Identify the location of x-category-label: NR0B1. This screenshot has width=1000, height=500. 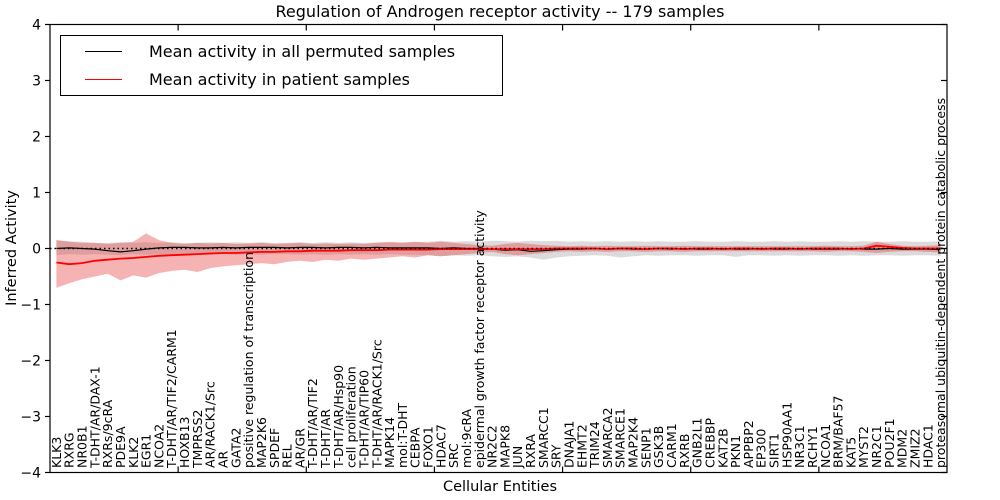
(82, 446).